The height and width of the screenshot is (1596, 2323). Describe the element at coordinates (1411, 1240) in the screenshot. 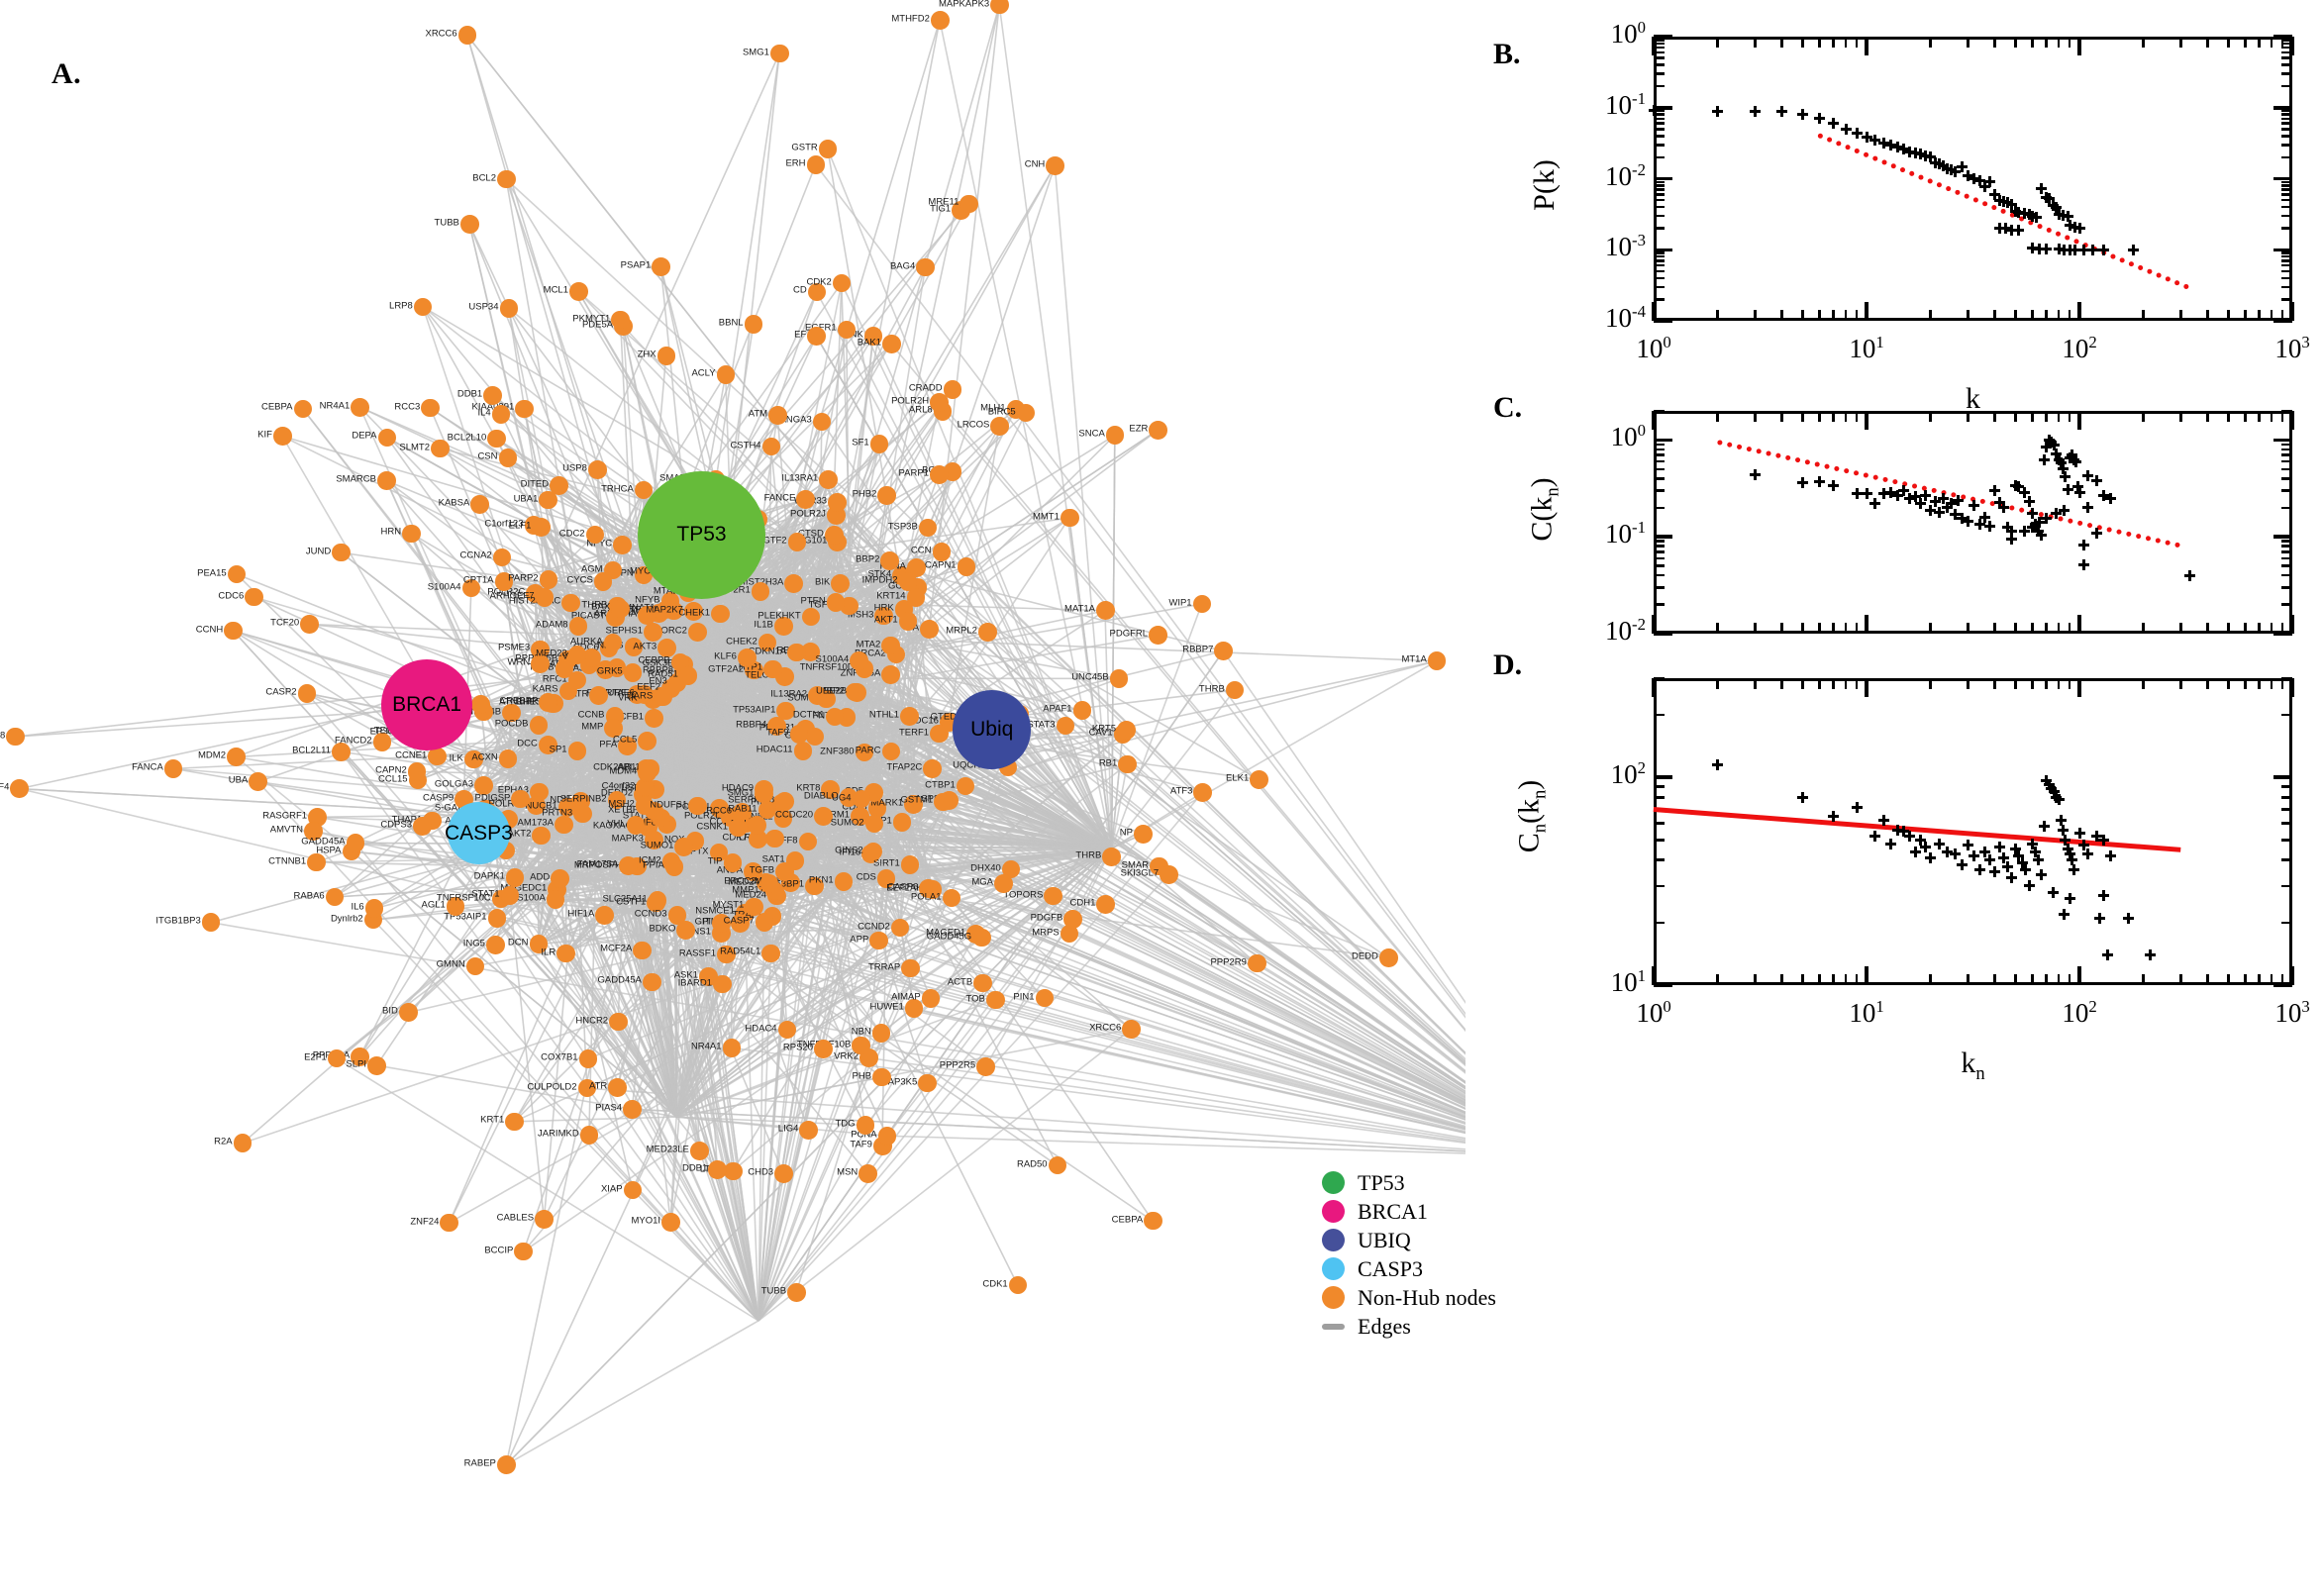

I see `legend-item: UBIQ` at that location.